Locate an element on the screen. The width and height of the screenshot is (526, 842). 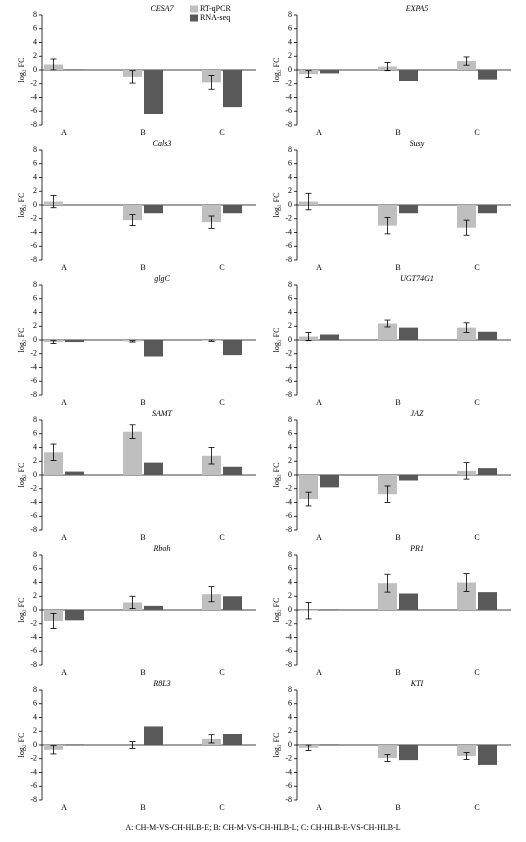
panel: -8 -6 -4 -2 0 2 4 6 8 log₂ FC KTI A B C is located at coordinates (391, 745).